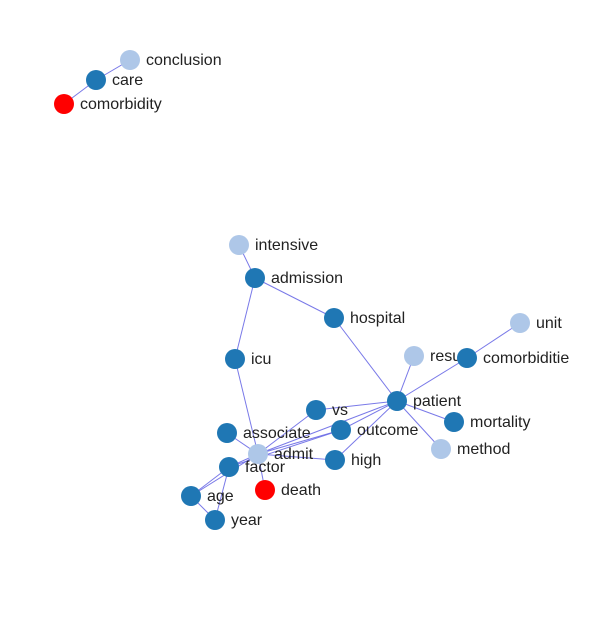  Describe the element at coordinates (369, 415) in the screenshot. I see `edge-patient-outcome` at that location.